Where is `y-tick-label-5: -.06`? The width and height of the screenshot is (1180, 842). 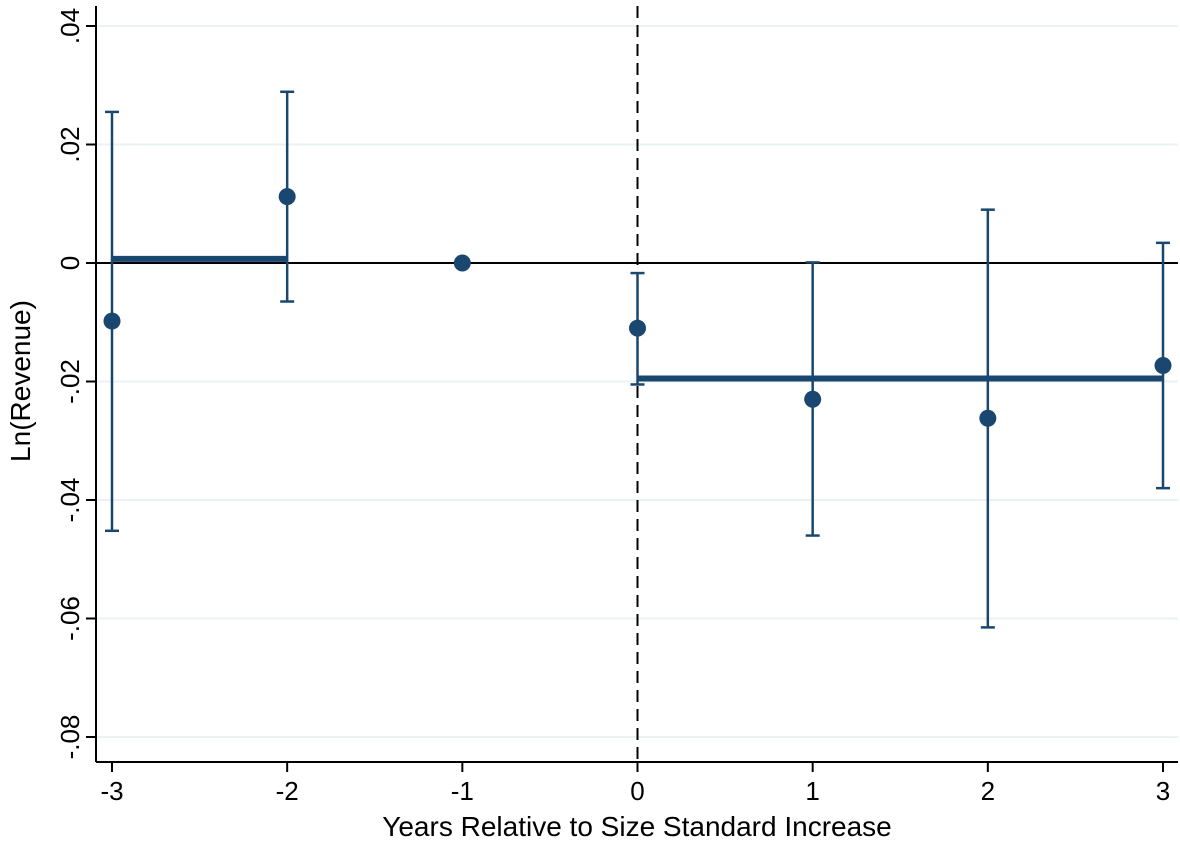
y-tick-label-5: -.06 is located at coordinates (70, 618).